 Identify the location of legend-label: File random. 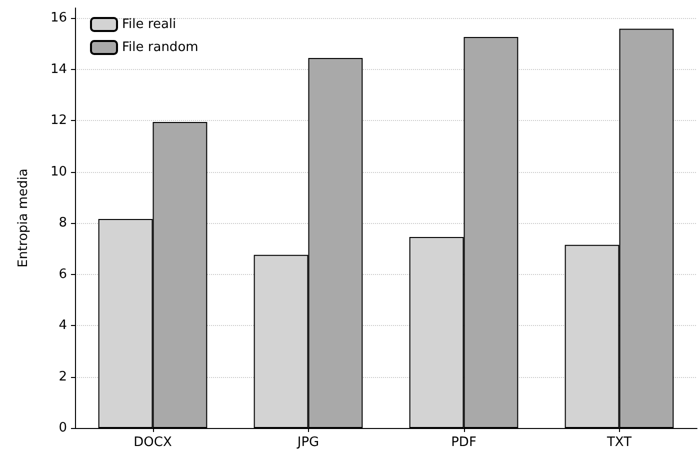
(160, 47).